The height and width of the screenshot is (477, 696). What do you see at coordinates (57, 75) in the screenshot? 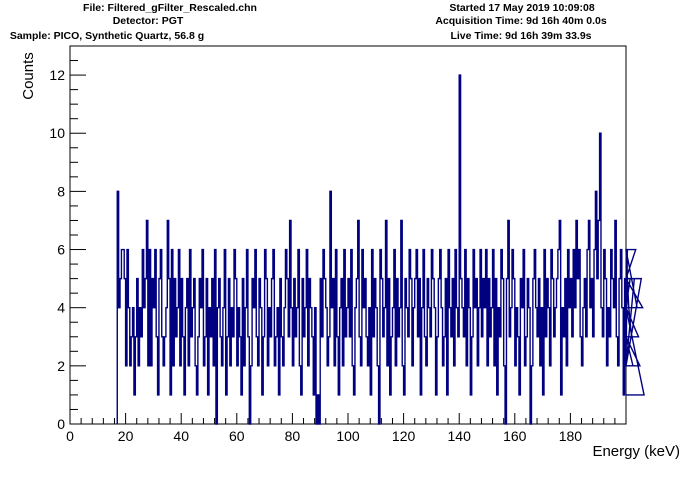
I see `y-tick-label: 12` at bounding box center [57, 75].